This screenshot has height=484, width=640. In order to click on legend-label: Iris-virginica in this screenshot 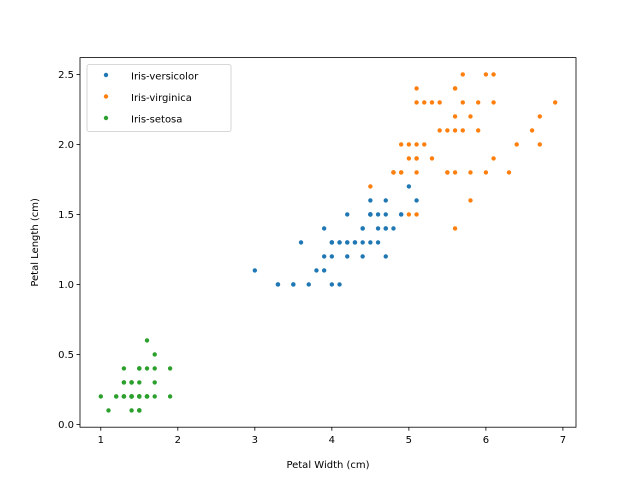, I will do `click(161, 98)`.